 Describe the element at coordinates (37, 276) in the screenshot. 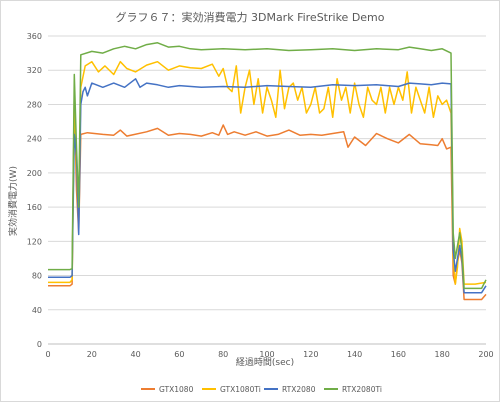

I see `y-tick-label: 80` at that location.